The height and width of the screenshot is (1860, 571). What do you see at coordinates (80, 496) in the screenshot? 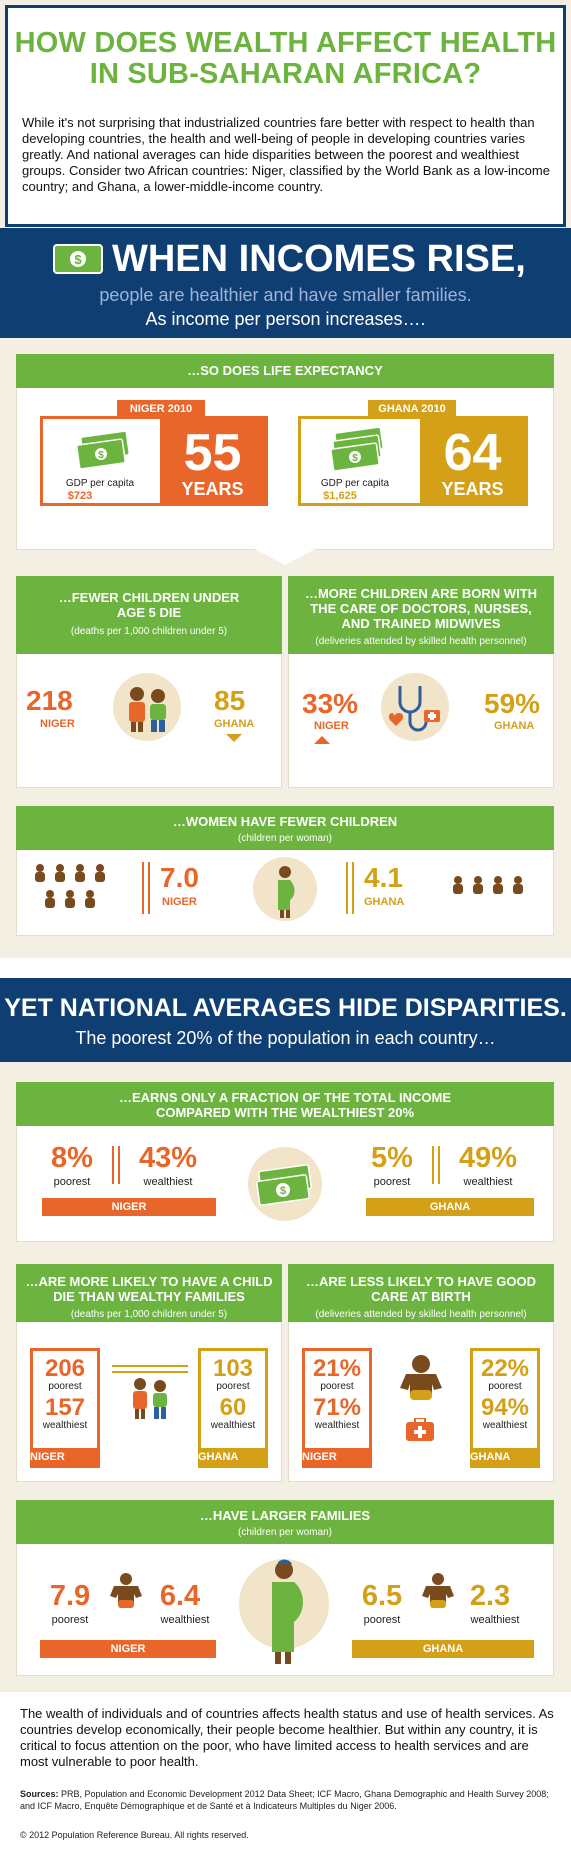
I see `niger-gdp-value: $723` at bounding box center [80, 496].